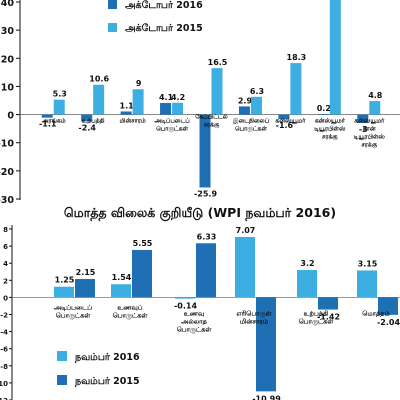 The image size is (400, 400). I want to click on x-tick-label: நான், so click(369, 129).